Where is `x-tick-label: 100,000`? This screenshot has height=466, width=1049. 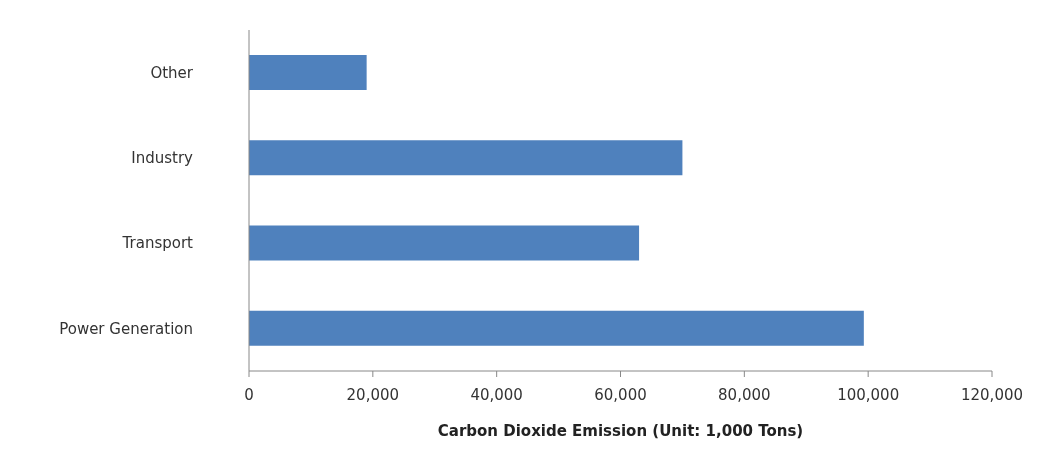
x-tick-label: 100,000 is located at coordinates (868, 394).